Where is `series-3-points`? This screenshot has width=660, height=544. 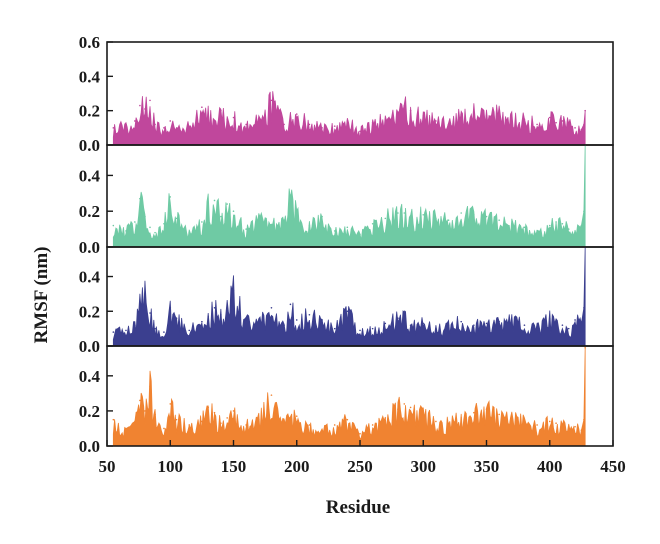
series-3-points is located at coordinates (349, 289).